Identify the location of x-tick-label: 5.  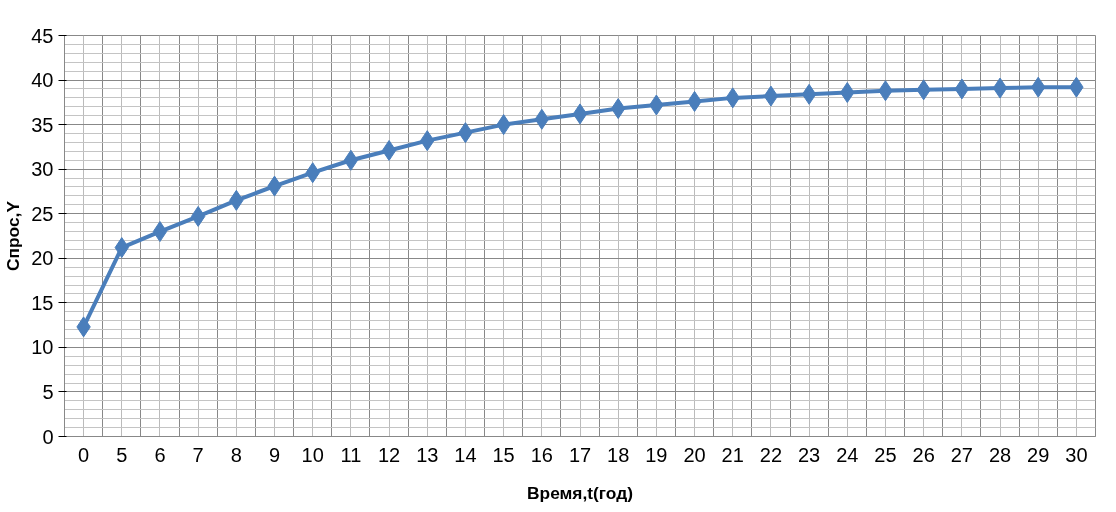
(122, 454).